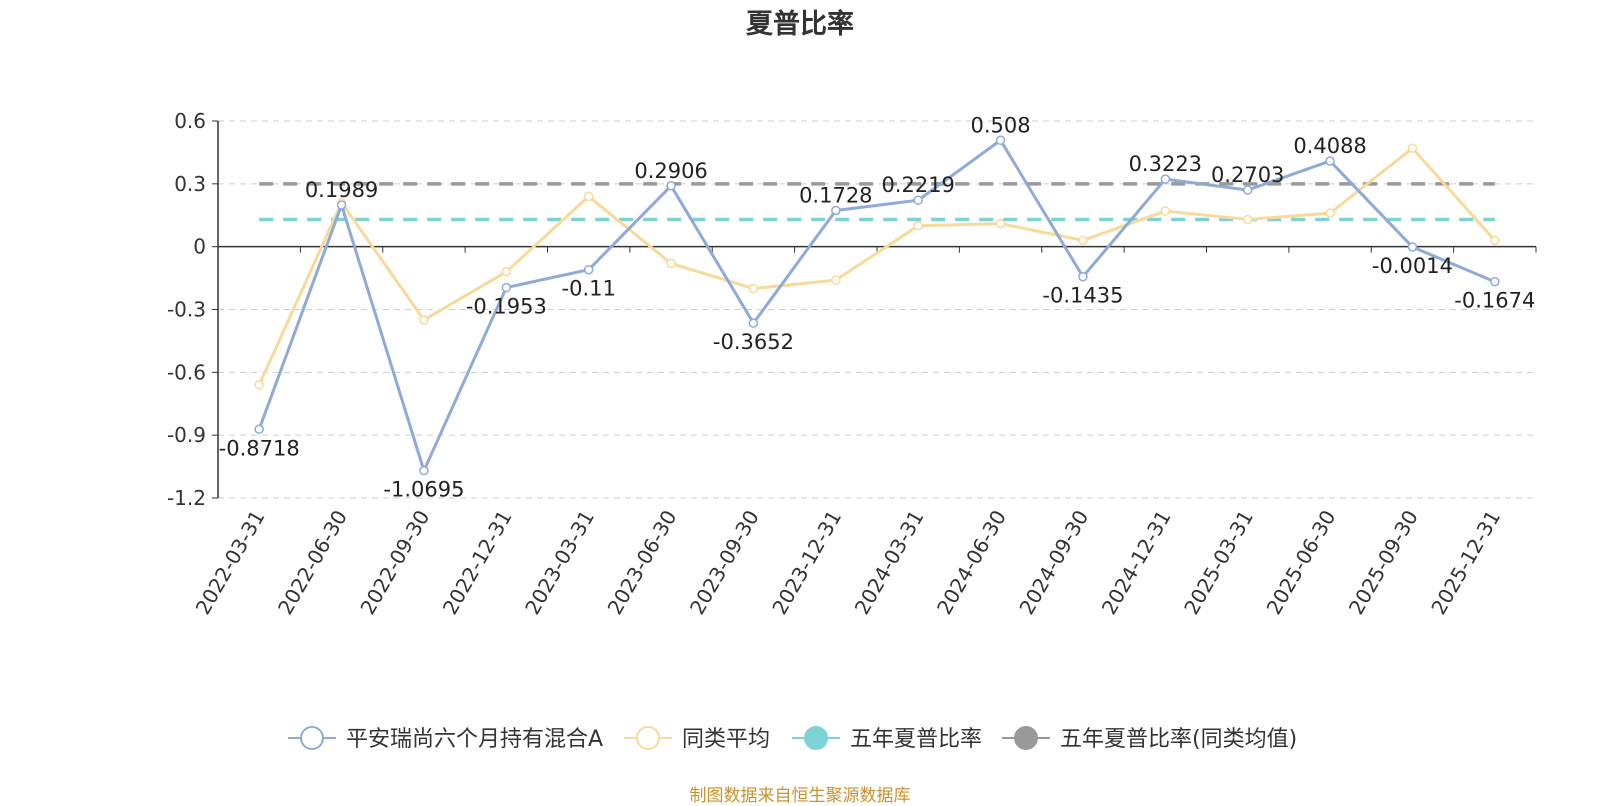  I want to click on legend-label: 五年夏普比率, so click(916, 739).